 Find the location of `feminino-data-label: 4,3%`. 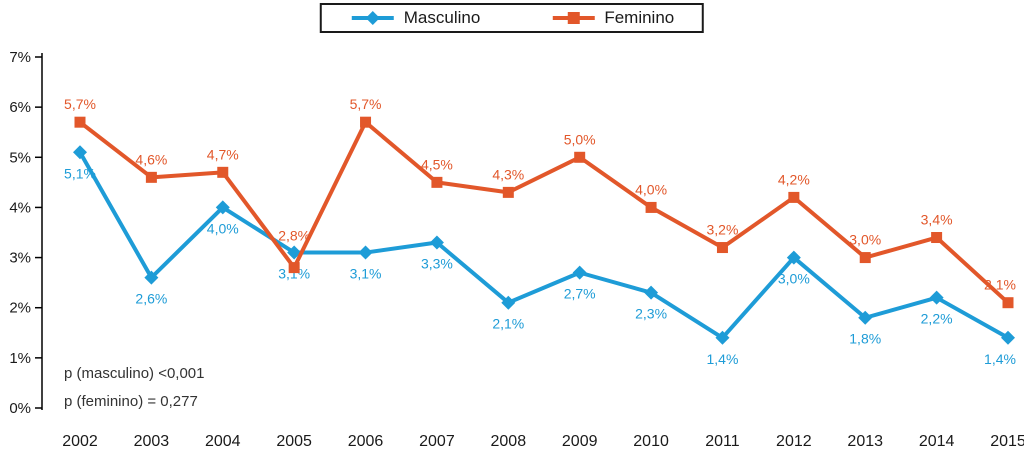

feminino-data-label: 4,3% is located at coordinates (508, 174).